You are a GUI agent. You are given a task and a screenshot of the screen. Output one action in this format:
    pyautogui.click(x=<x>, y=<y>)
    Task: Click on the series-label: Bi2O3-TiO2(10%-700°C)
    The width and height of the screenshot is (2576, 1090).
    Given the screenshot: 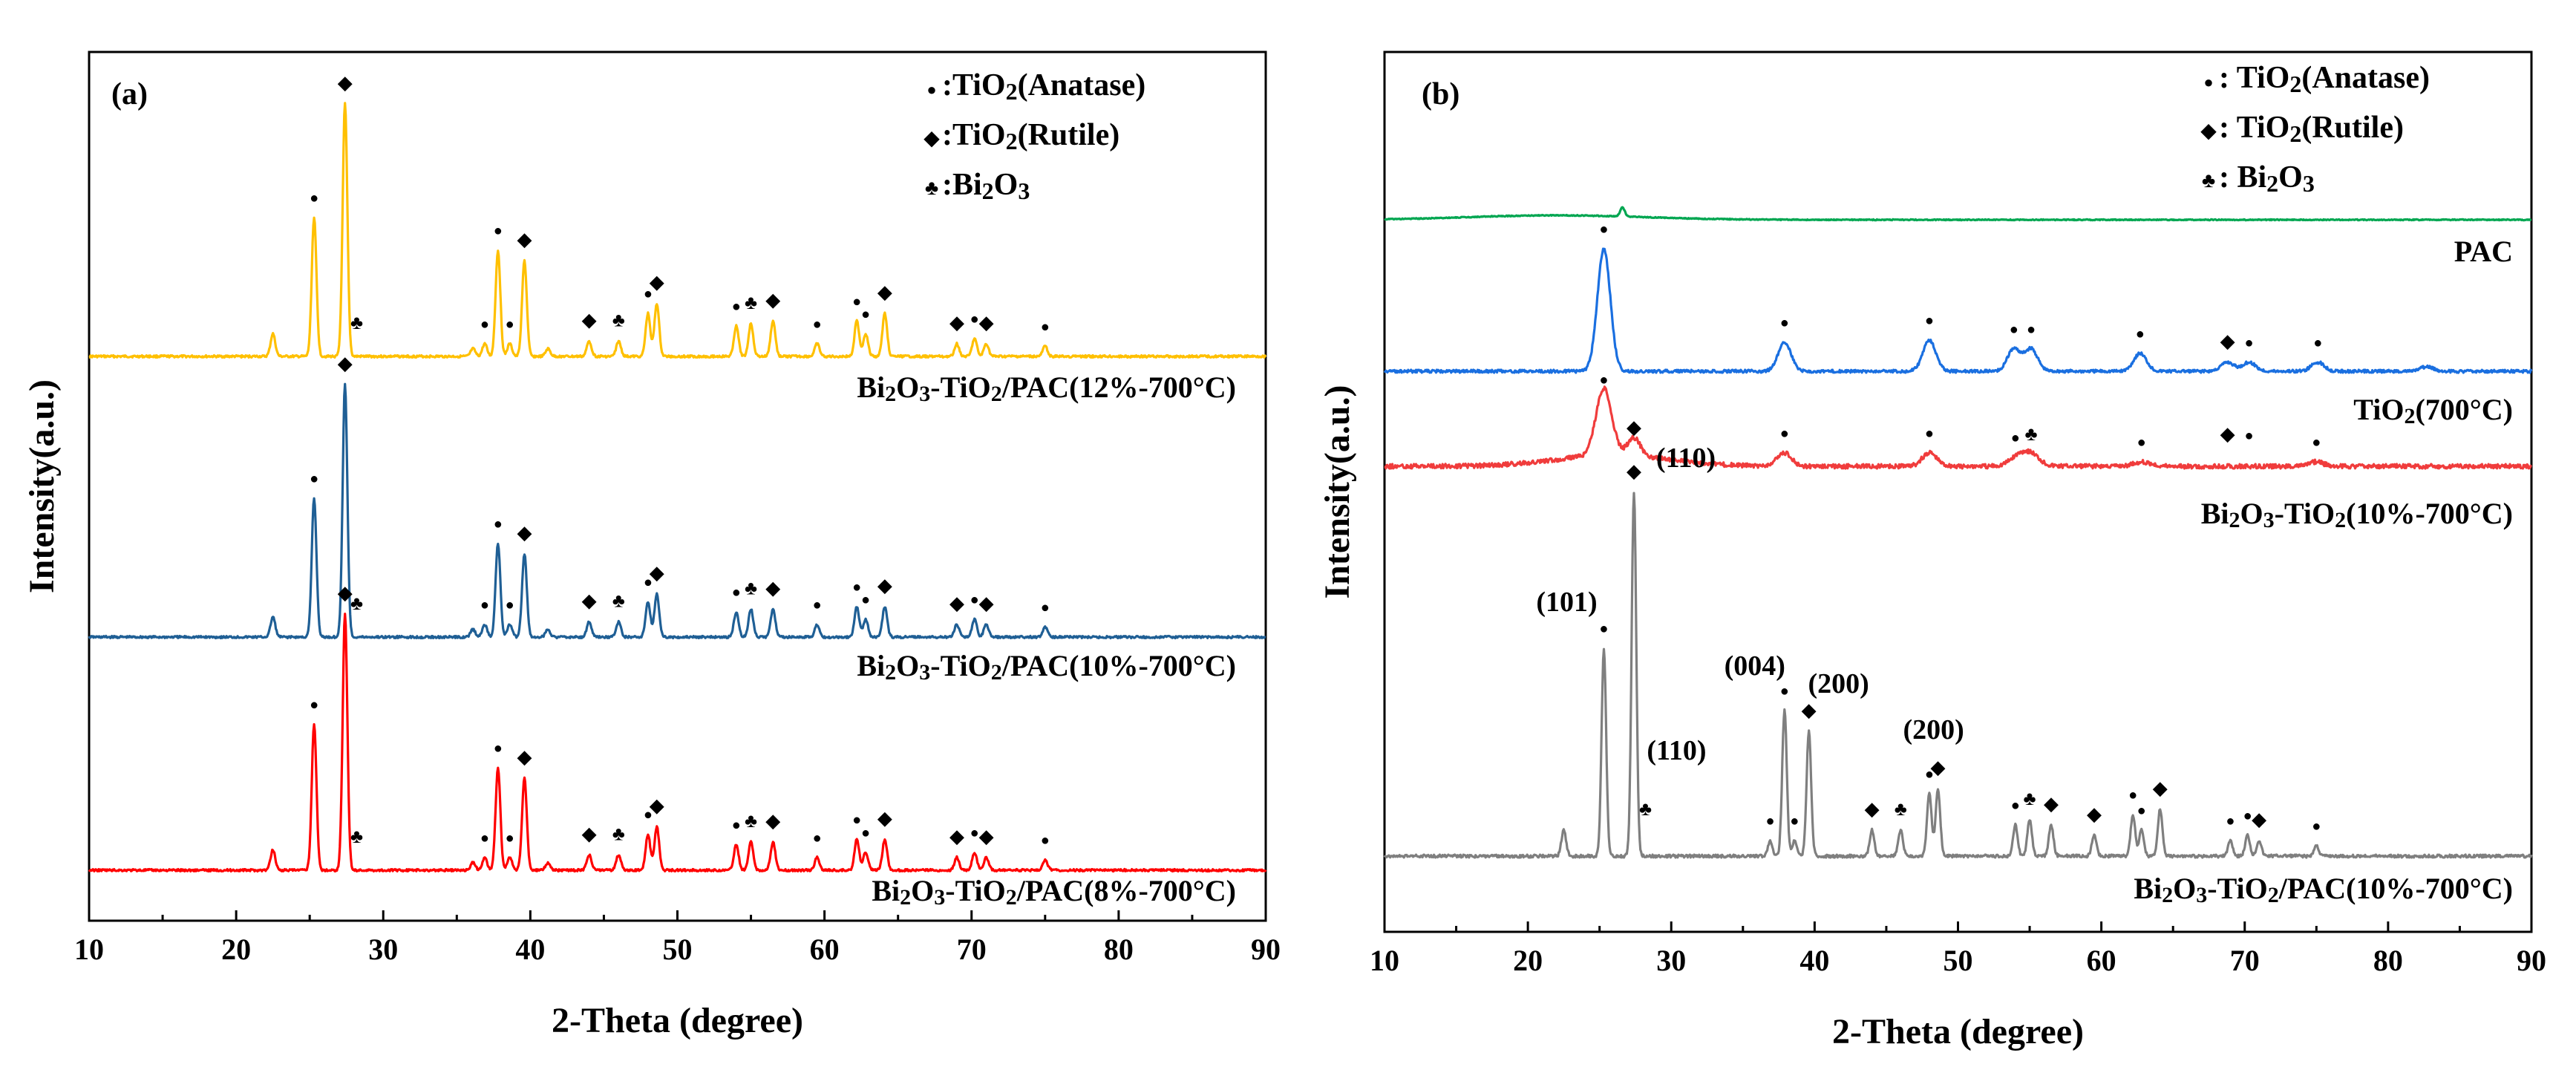 What is the action you would take?
    pyautogui.click(x=2357, y=514)
    